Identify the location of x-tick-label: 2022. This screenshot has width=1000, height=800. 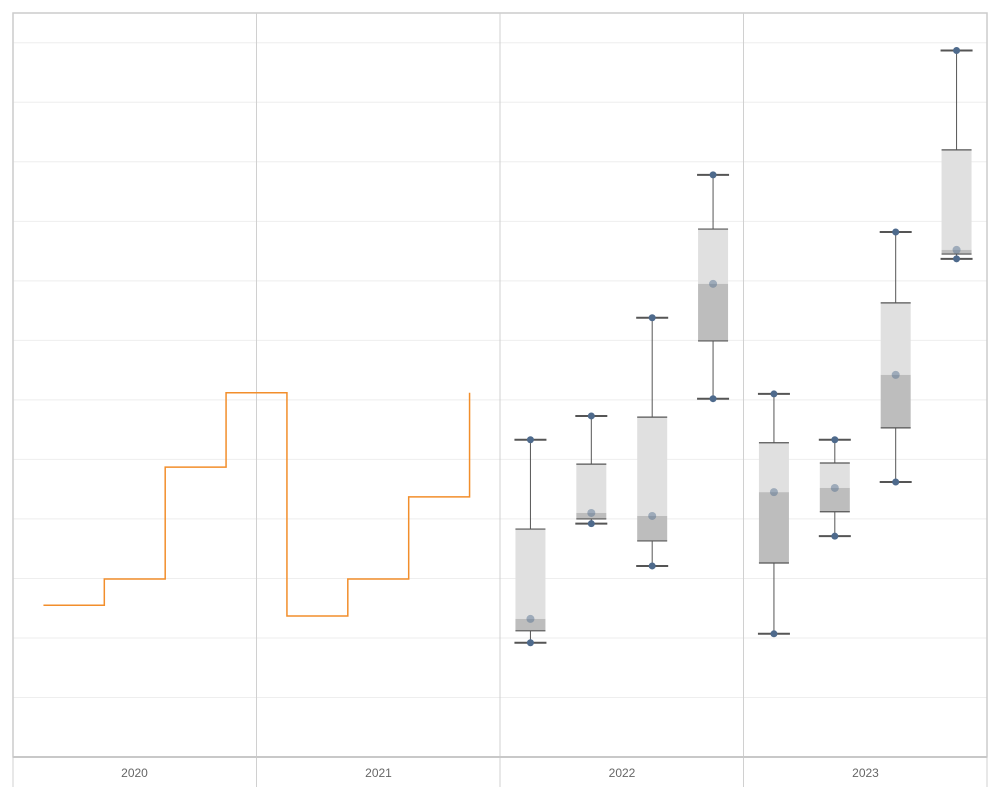
(622, 773).